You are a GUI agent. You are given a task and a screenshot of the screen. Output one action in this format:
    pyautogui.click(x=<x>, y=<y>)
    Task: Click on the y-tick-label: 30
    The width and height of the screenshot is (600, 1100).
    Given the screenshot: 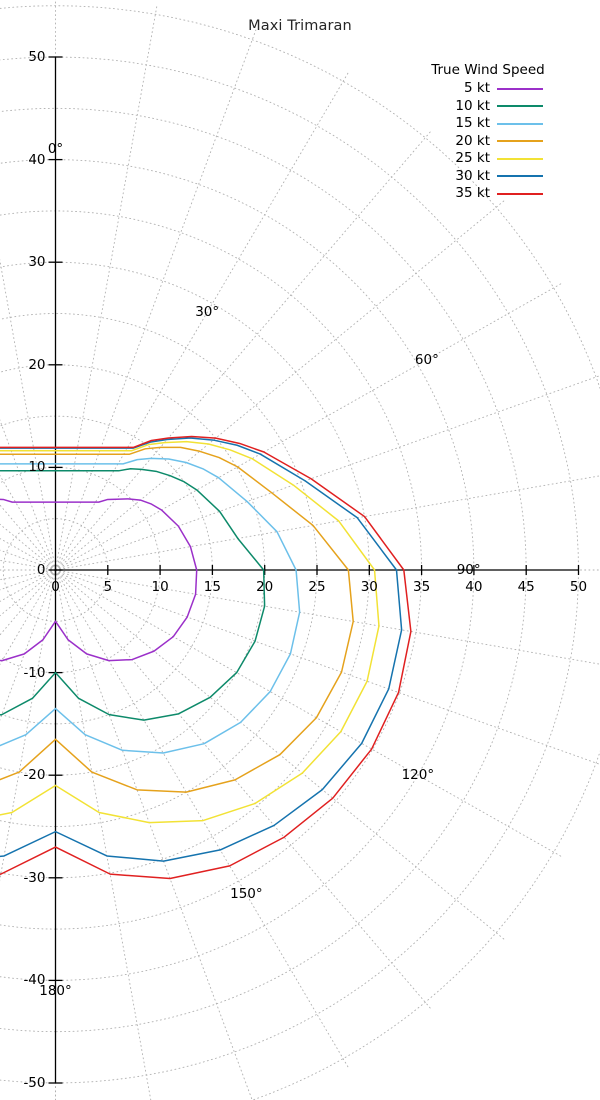 What is the action you would take?
    pyautogui.click(x=37, y=262)
    